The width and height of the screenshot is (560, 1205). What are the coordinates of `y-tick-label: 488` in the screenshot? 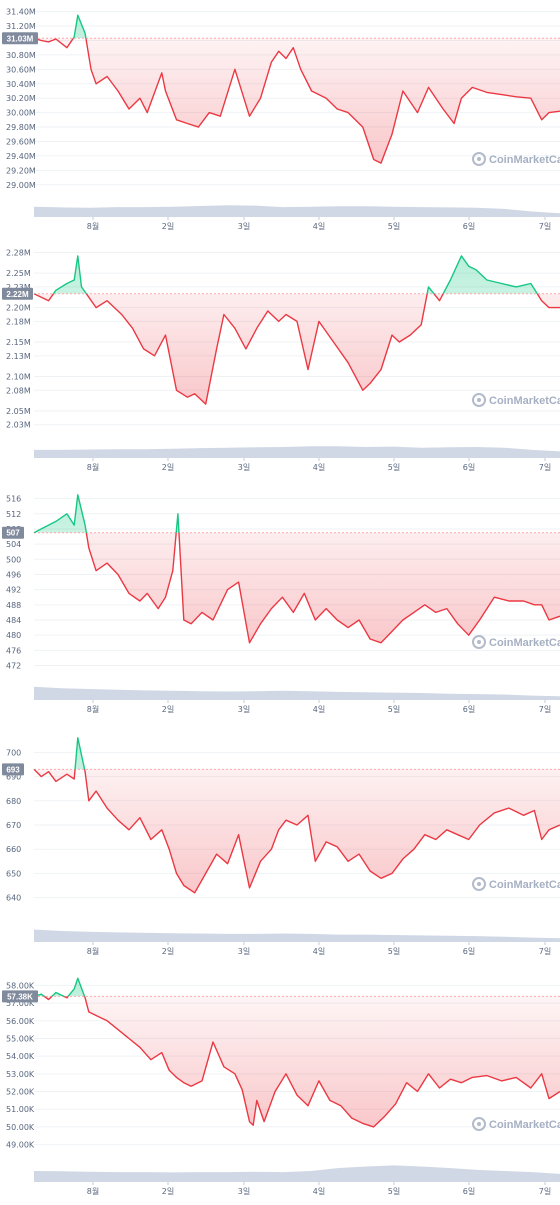 It's located at (13, 605).